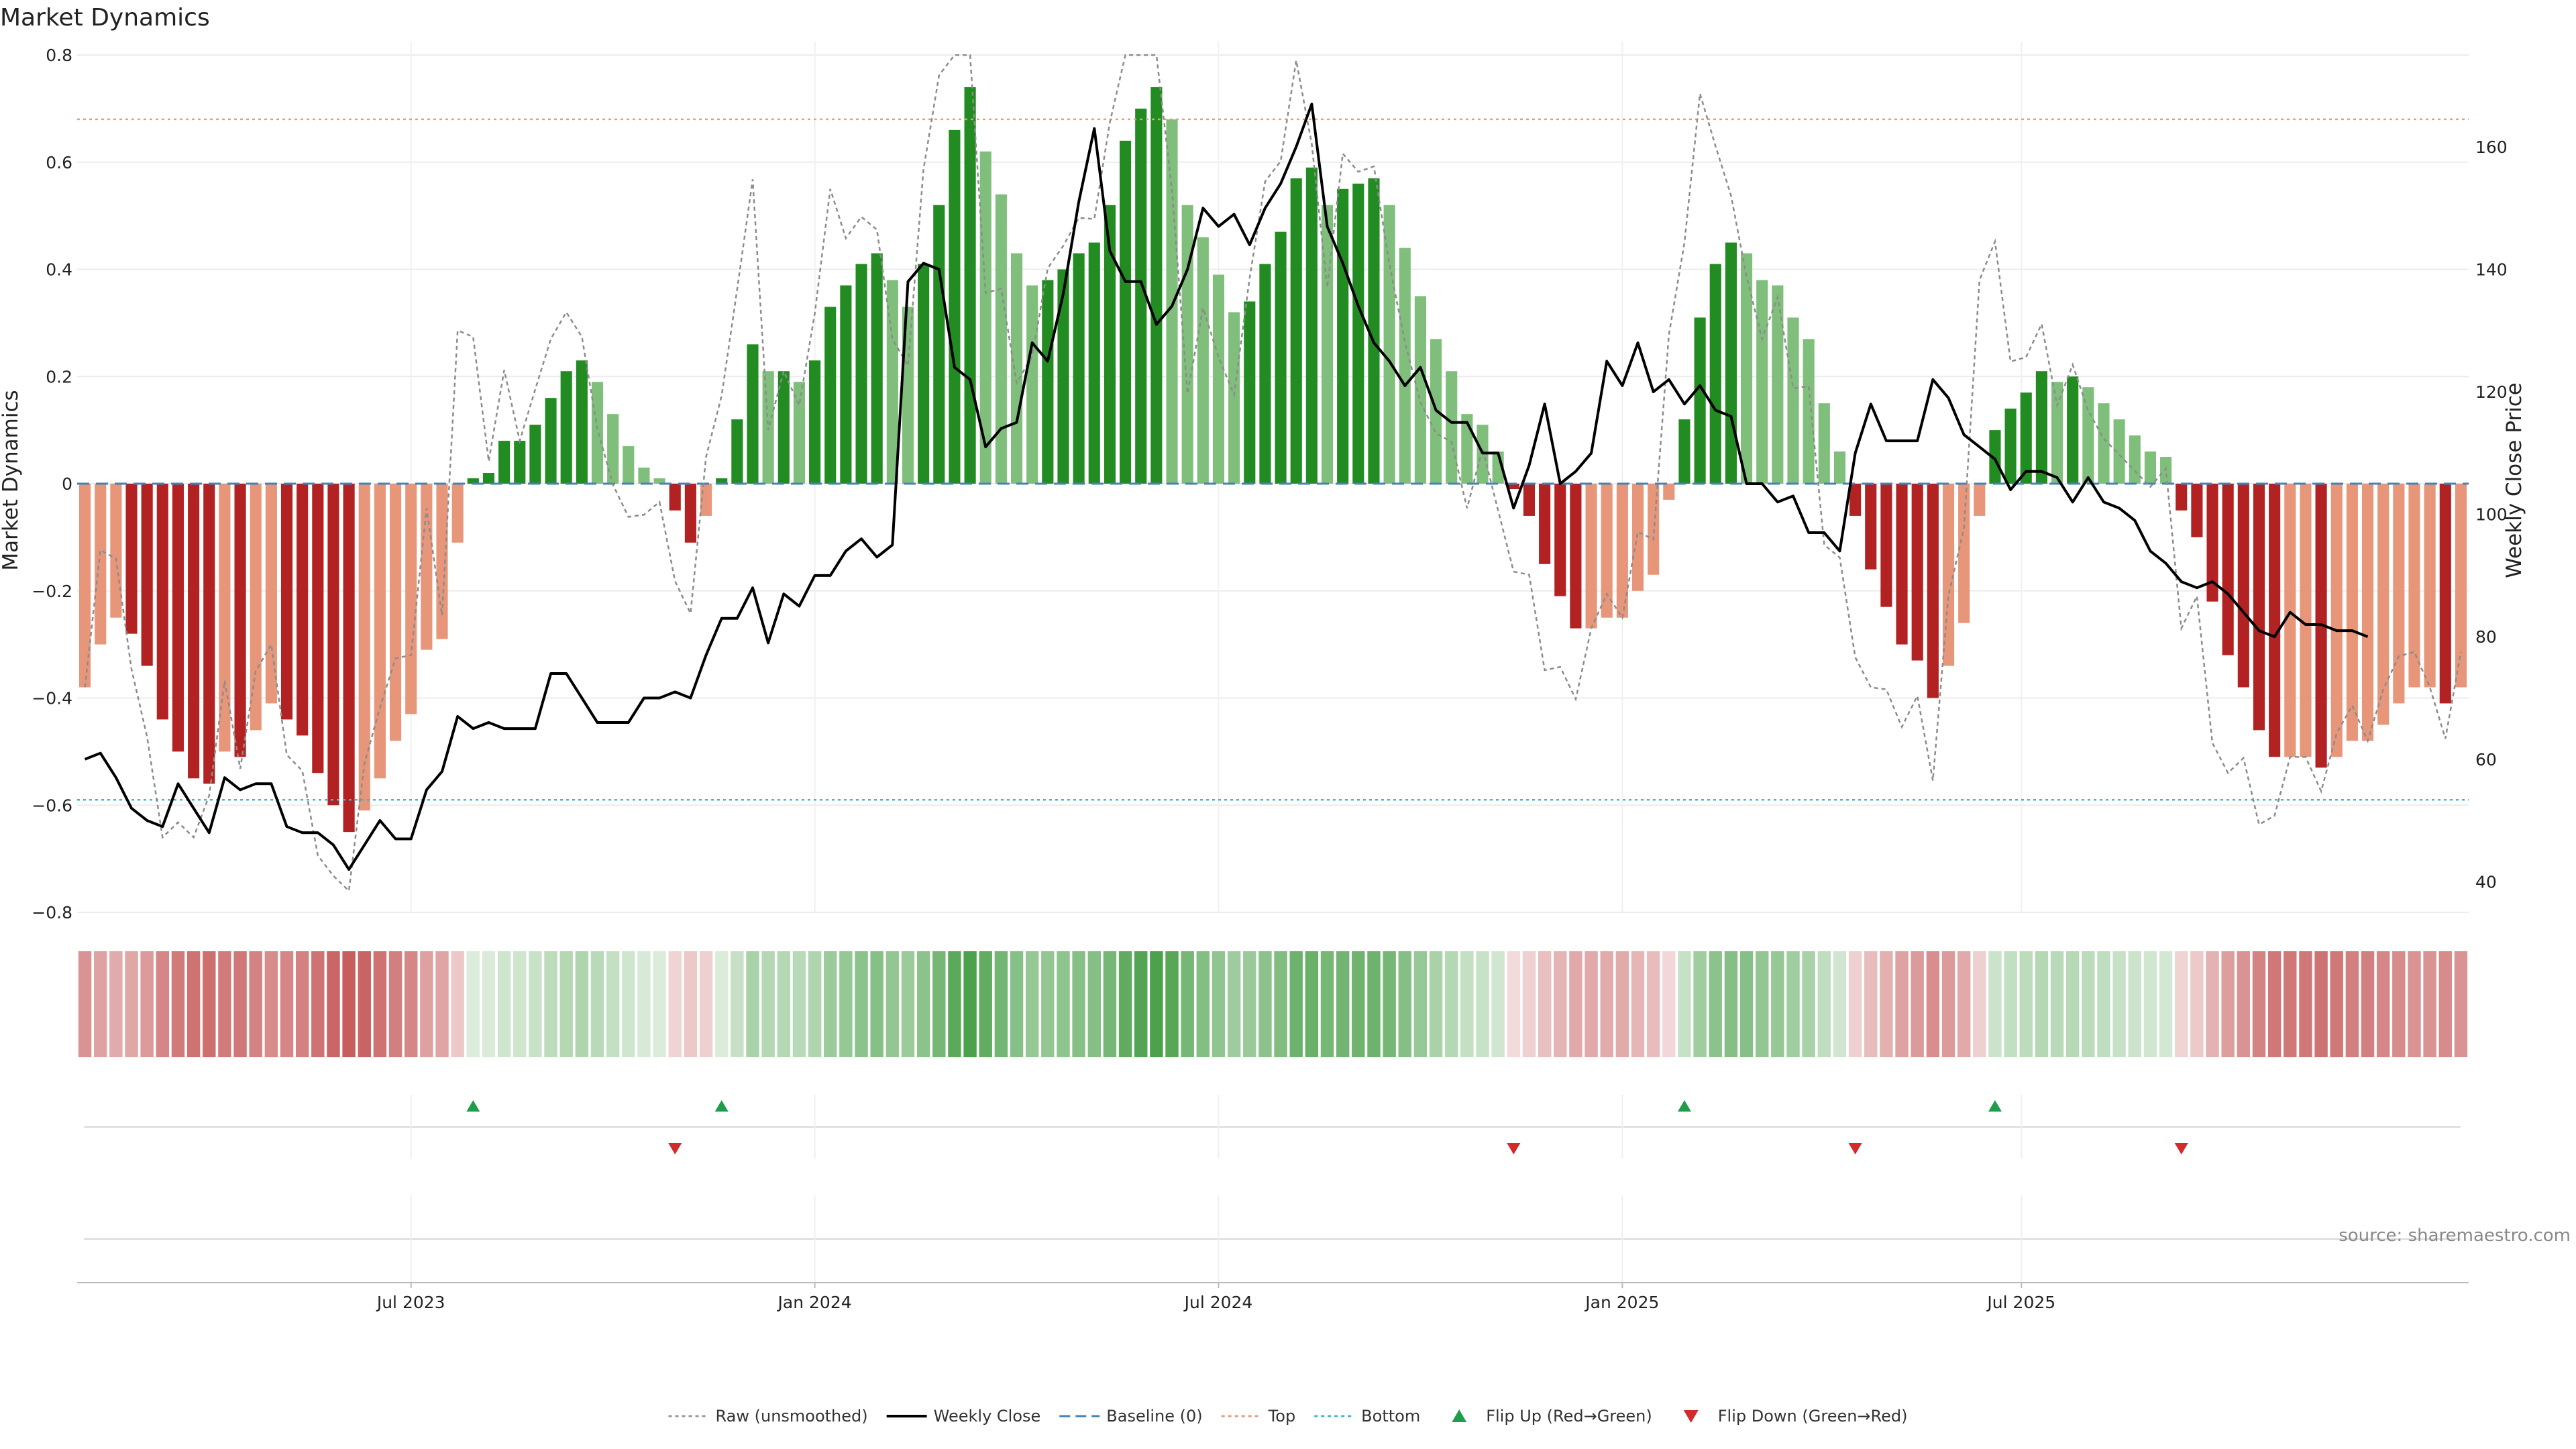  I want to click on y-right-tick-label: 60, so click(2486, 759).